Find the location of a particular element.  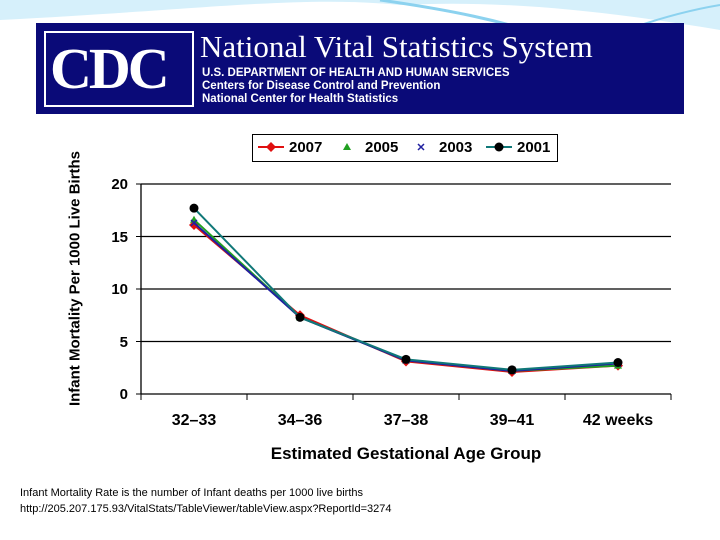

logo-text: CDC is located at coordinates (110, 68).